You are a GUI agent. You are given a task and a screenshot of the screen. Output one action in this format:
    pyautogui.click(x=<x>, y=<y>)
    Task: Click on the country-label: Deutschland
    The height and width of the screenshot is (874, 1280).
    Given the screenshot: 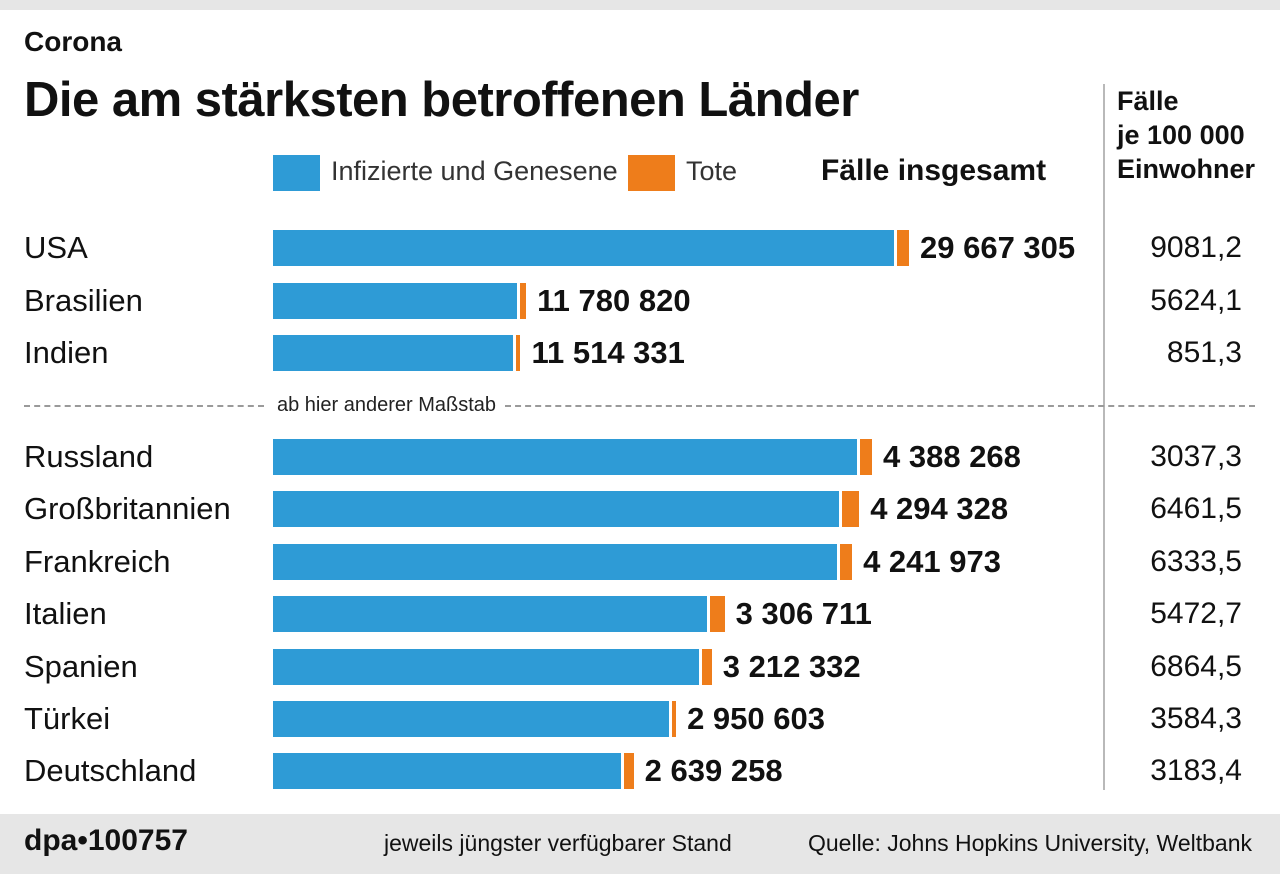 What is the action you would take?
    pyautogui.click(x=110, y=770)
    